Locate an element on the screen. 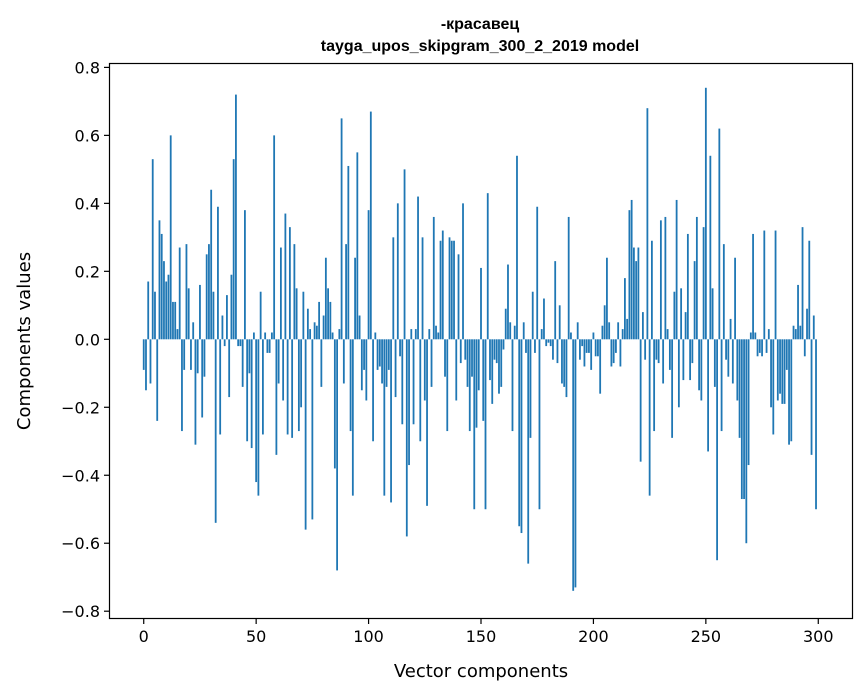  x-tick-label: 50 is located at coordinates (256, 636).